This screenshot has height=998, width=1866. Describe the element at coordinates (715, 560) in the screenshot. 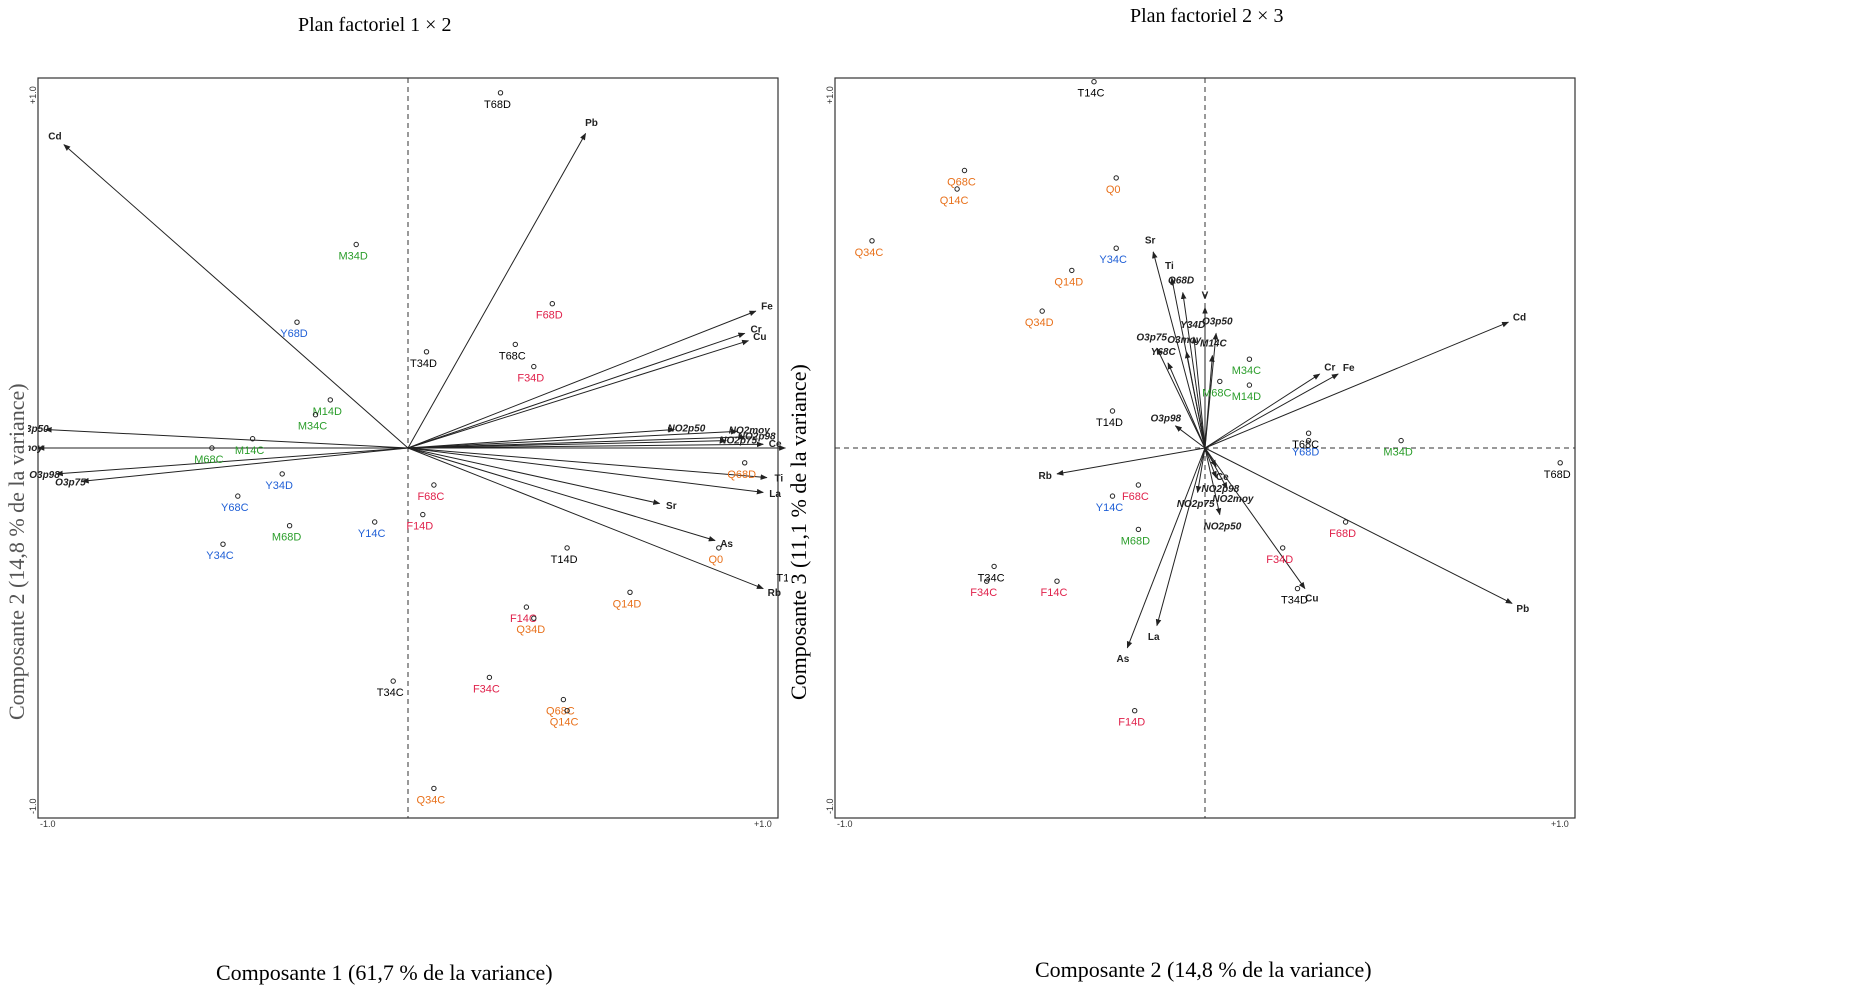

I see `observation-label-Q0: Q0` at that location.